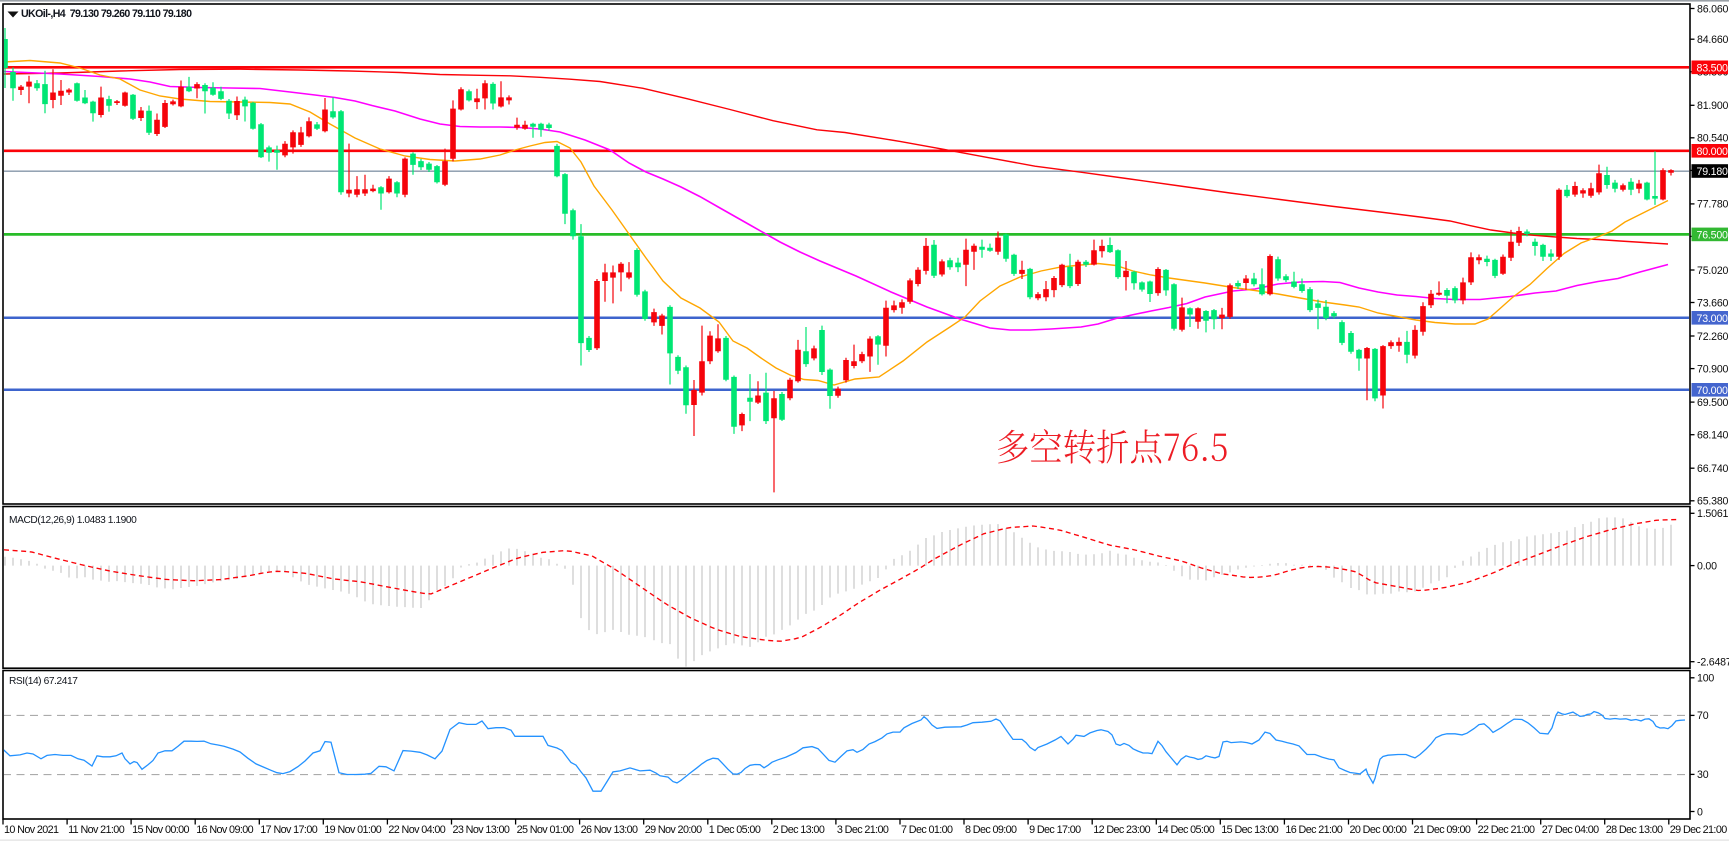  What do you see at coordinates (1713, 303) in the screenshot?
I see `svg-text: 73.660` at bounding box center [1713, 303].